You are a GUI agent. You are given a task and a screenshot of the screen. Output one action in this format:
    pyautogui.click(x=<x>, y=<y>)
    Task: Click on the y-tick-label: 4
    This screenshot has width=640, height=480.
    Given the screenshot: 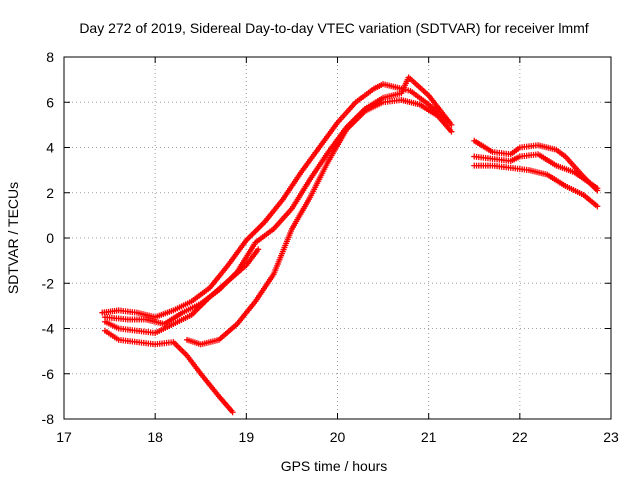 What is the action you would take?
    pyautogui.click(x=50, y=148)
    